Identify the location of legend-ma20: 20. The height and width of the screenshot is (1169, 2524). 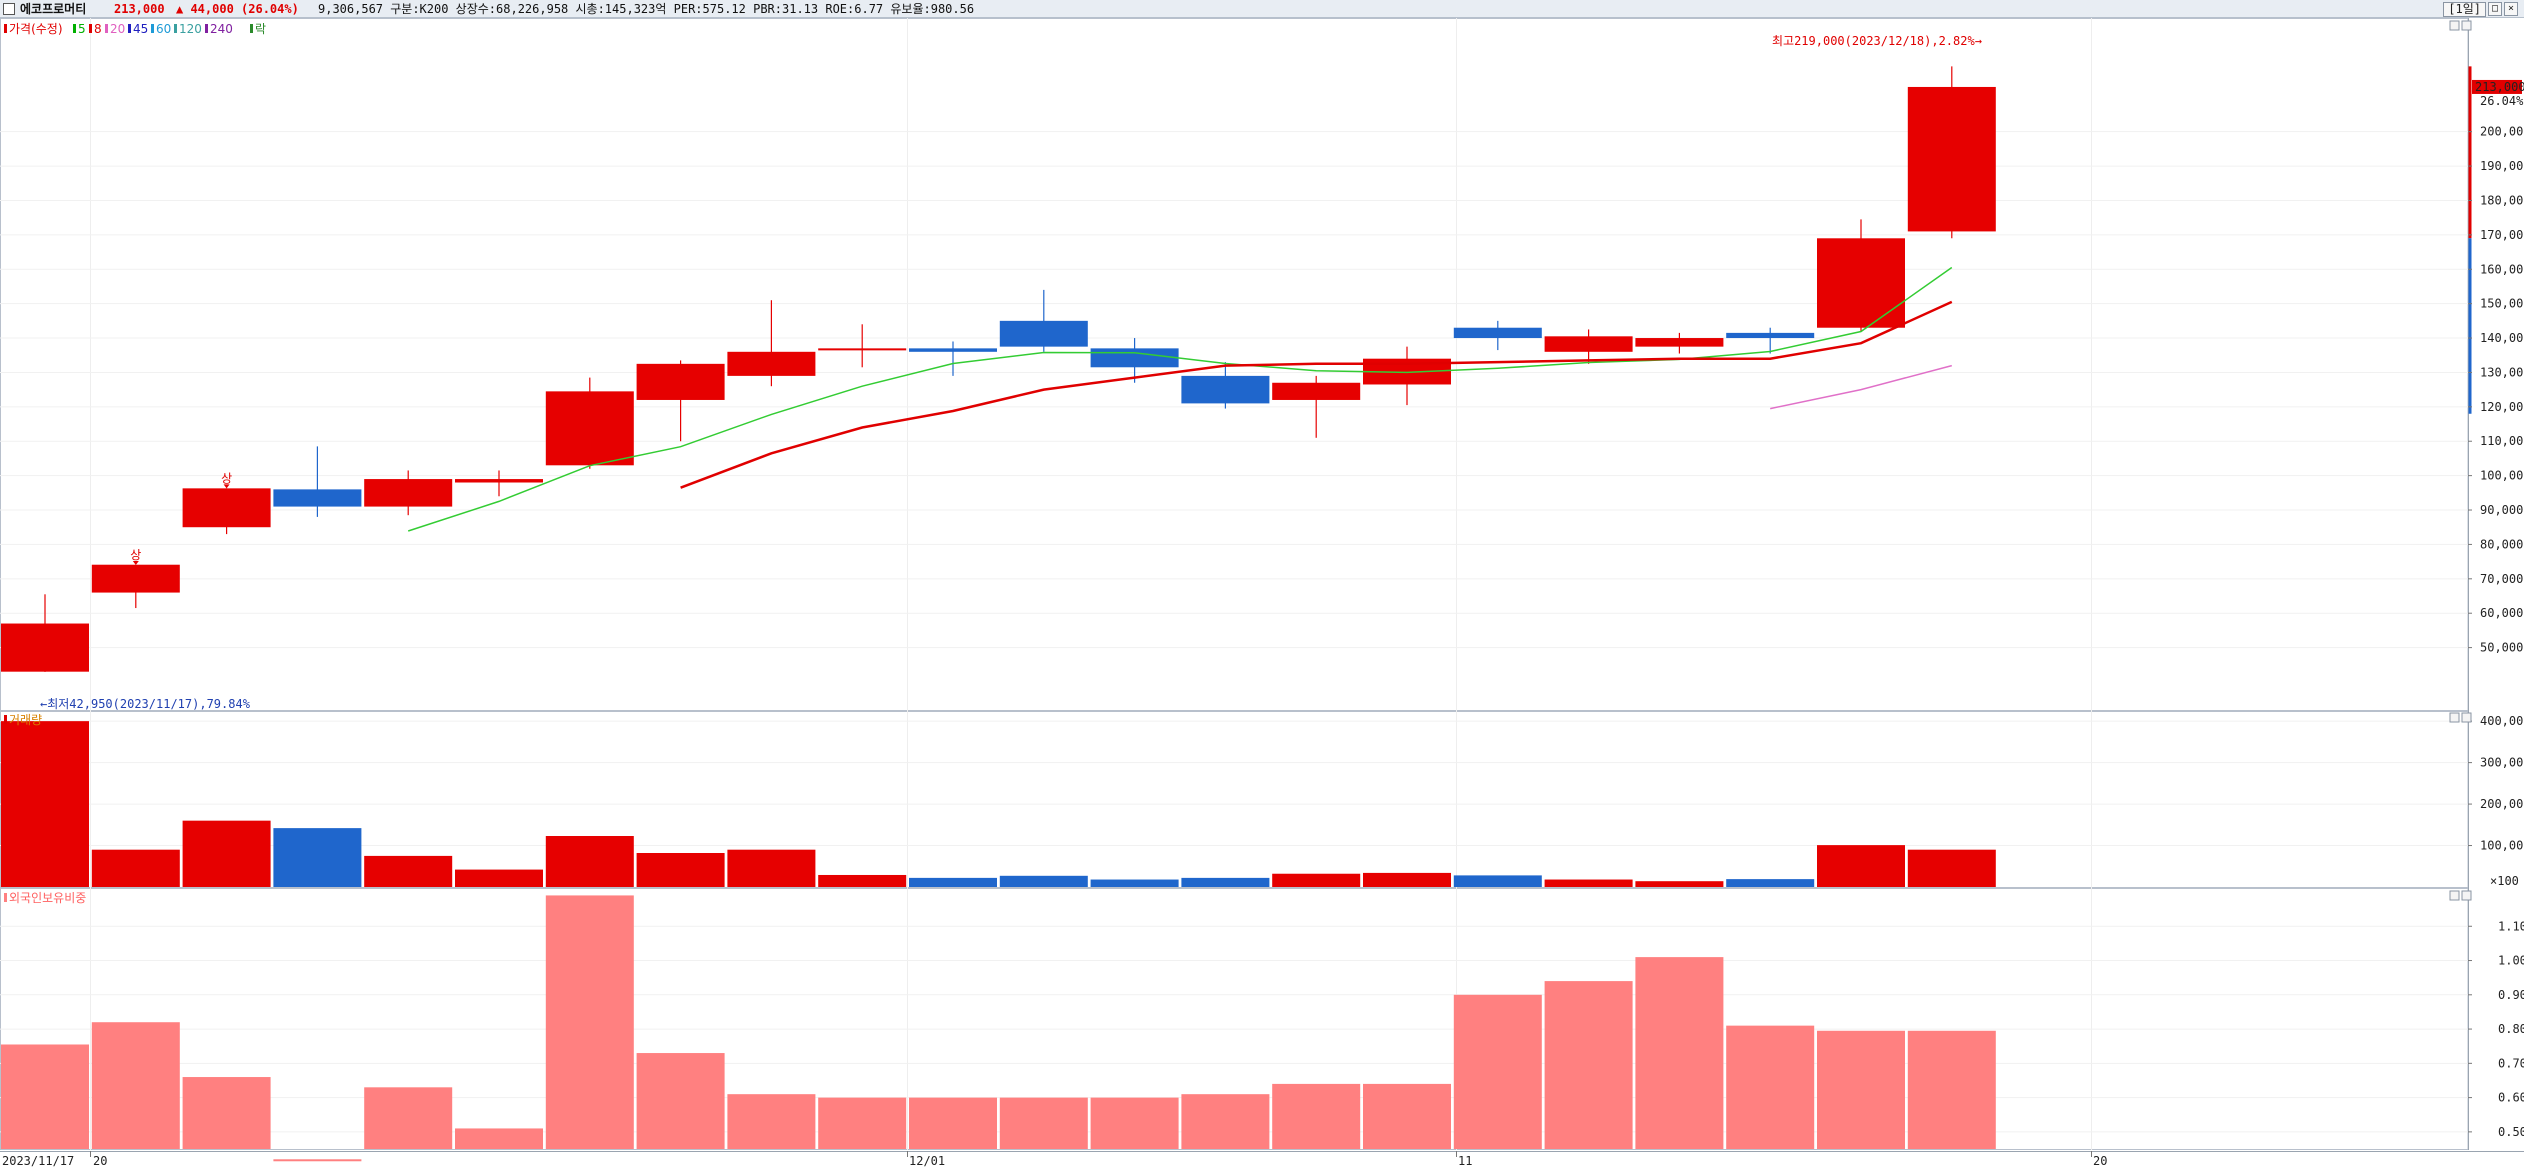
(117, 29).